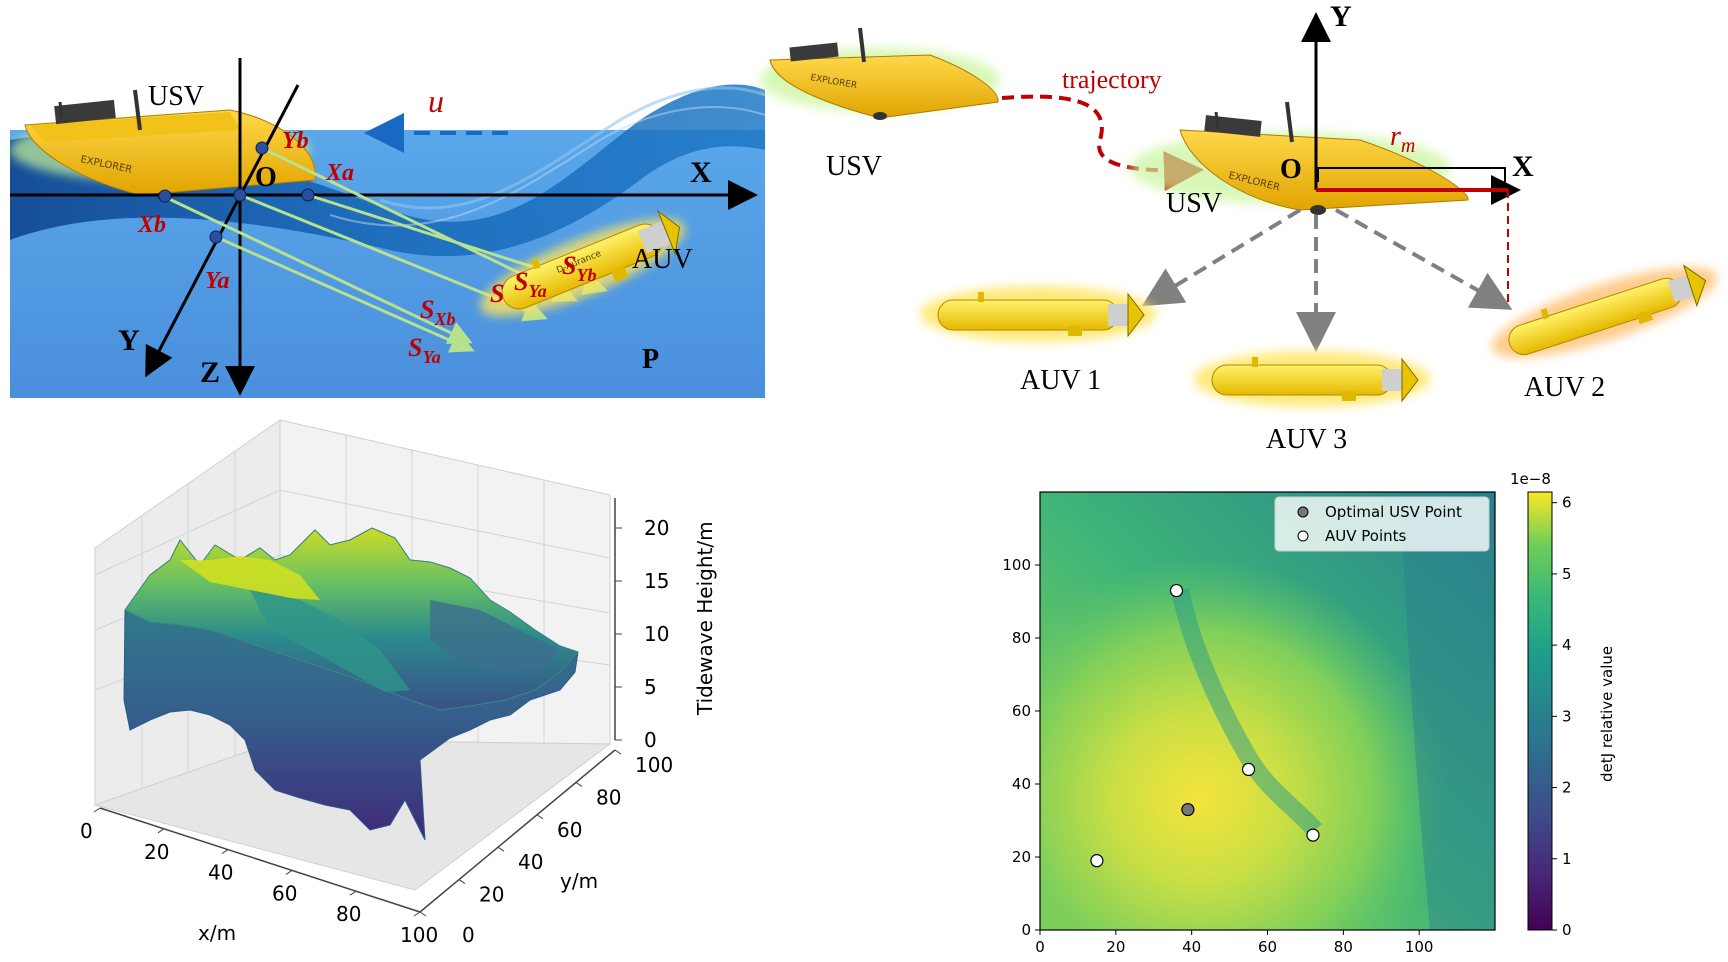  I want to click on anchor-point-xb, so click(165, 196).